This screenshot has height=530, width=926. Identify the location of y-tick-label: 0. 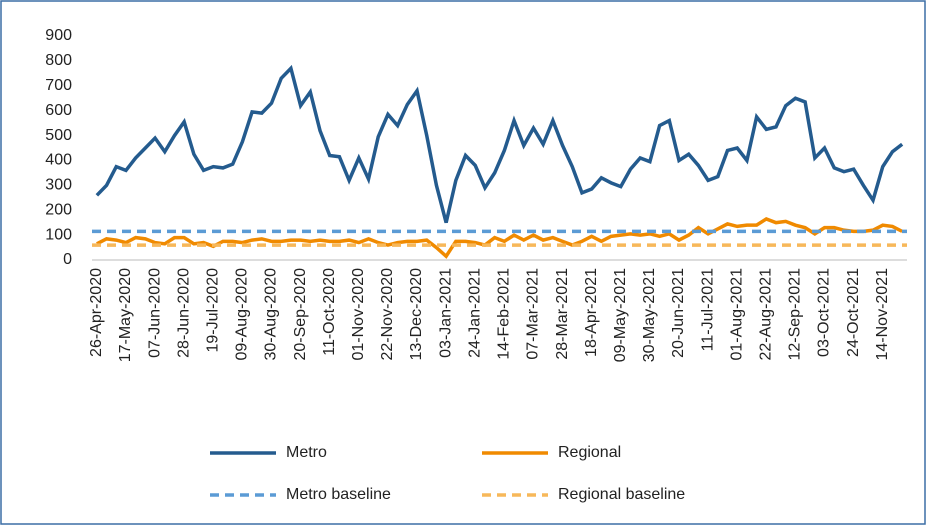
(67, 259).